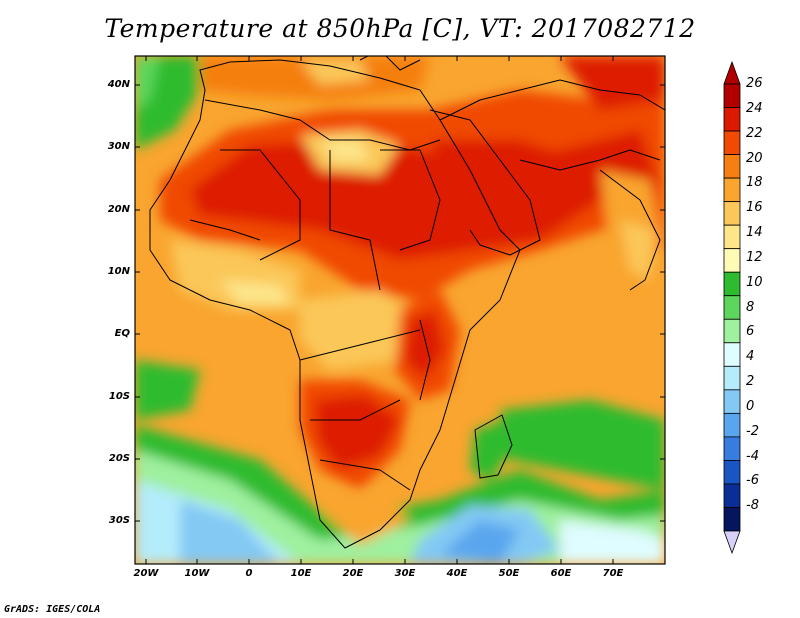 This screenshot has height=618, width=800. I want to click on colorbar-label: -8, so click(752, 506).